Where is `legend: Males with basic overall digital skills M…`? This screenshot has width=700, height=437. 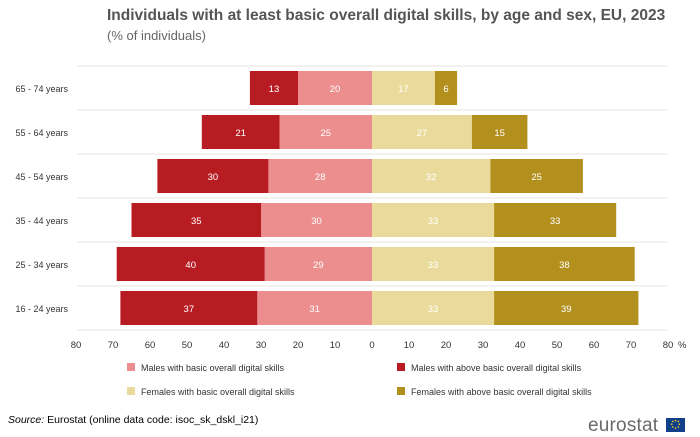
legend: Males with basic overall digital skills M… is located at coordinates (359, 380).